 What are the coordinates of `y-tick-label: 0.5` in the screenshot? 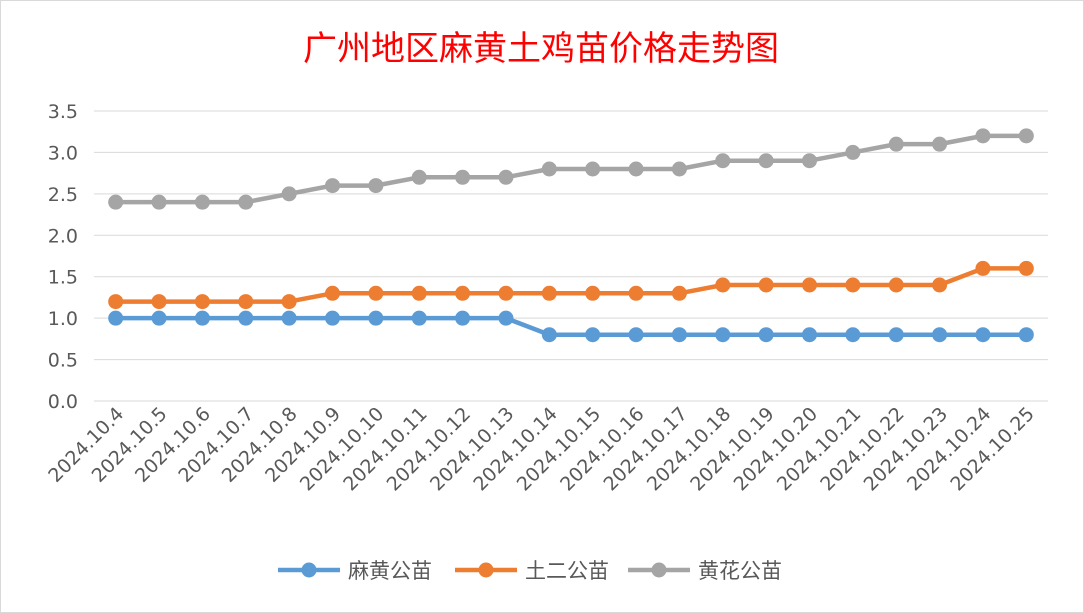 It's located at (63, 361).